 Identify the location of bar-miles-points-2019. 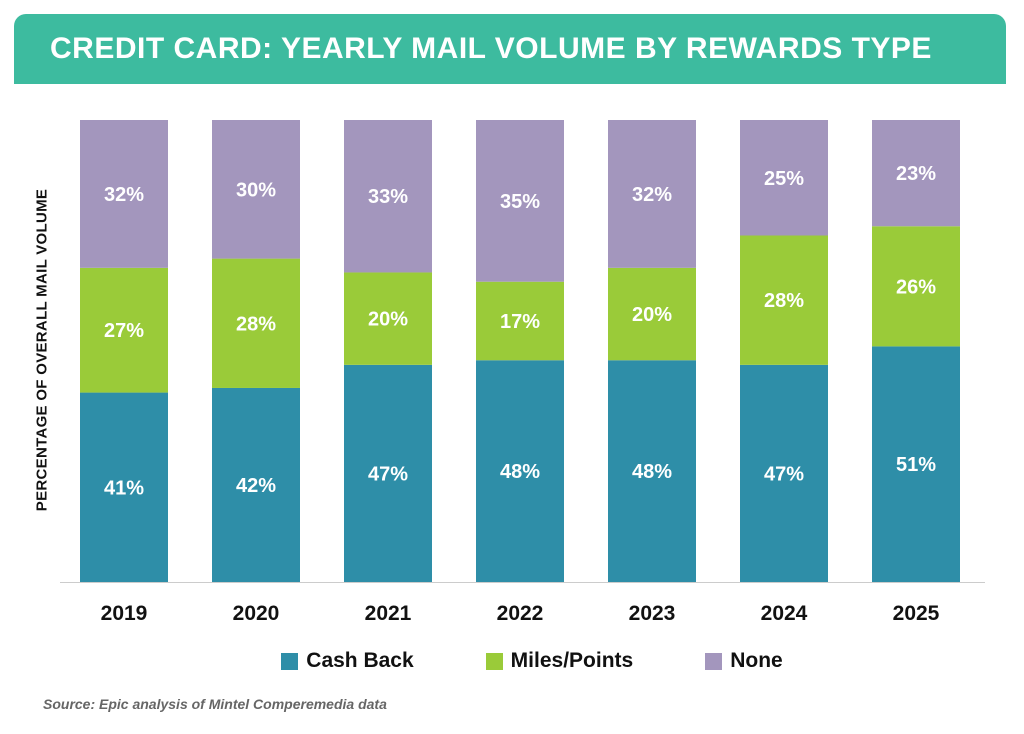
(124, 330).